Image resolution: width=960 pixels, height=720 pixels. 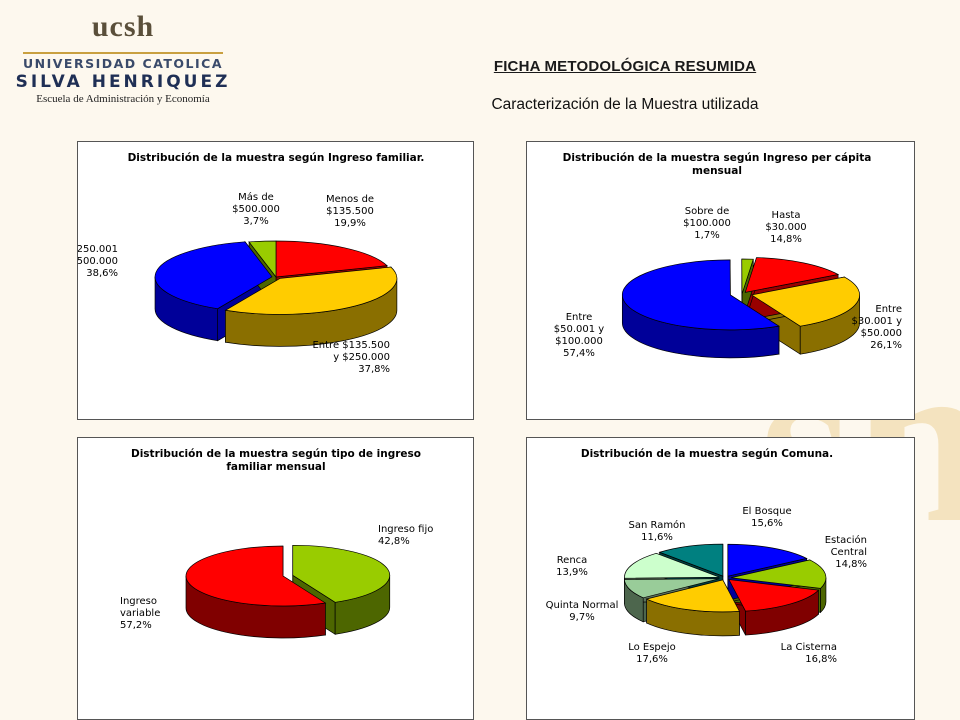 What do you see at coordinates (625, 66) in the screenshot?
I see `page-title: FICHA METODOLÓGICA RESUMIDA` at bounding box center [625, 66].